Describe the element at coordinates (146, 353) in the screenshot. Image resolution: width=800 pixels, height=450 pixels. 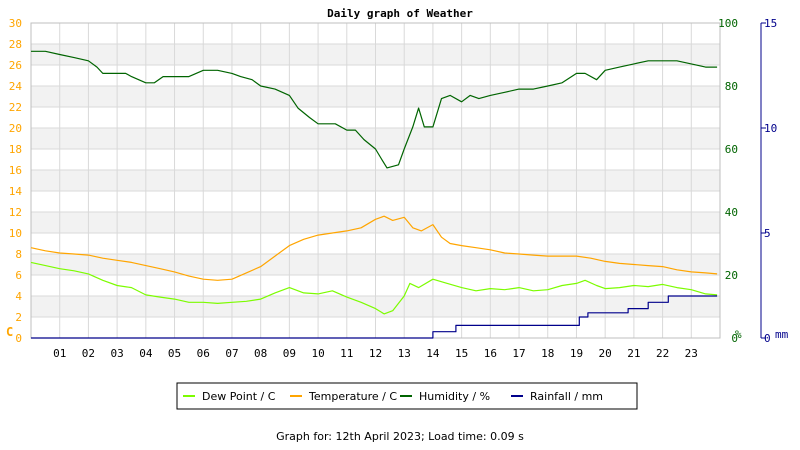
I see `x-tick-label: 04` at that location.